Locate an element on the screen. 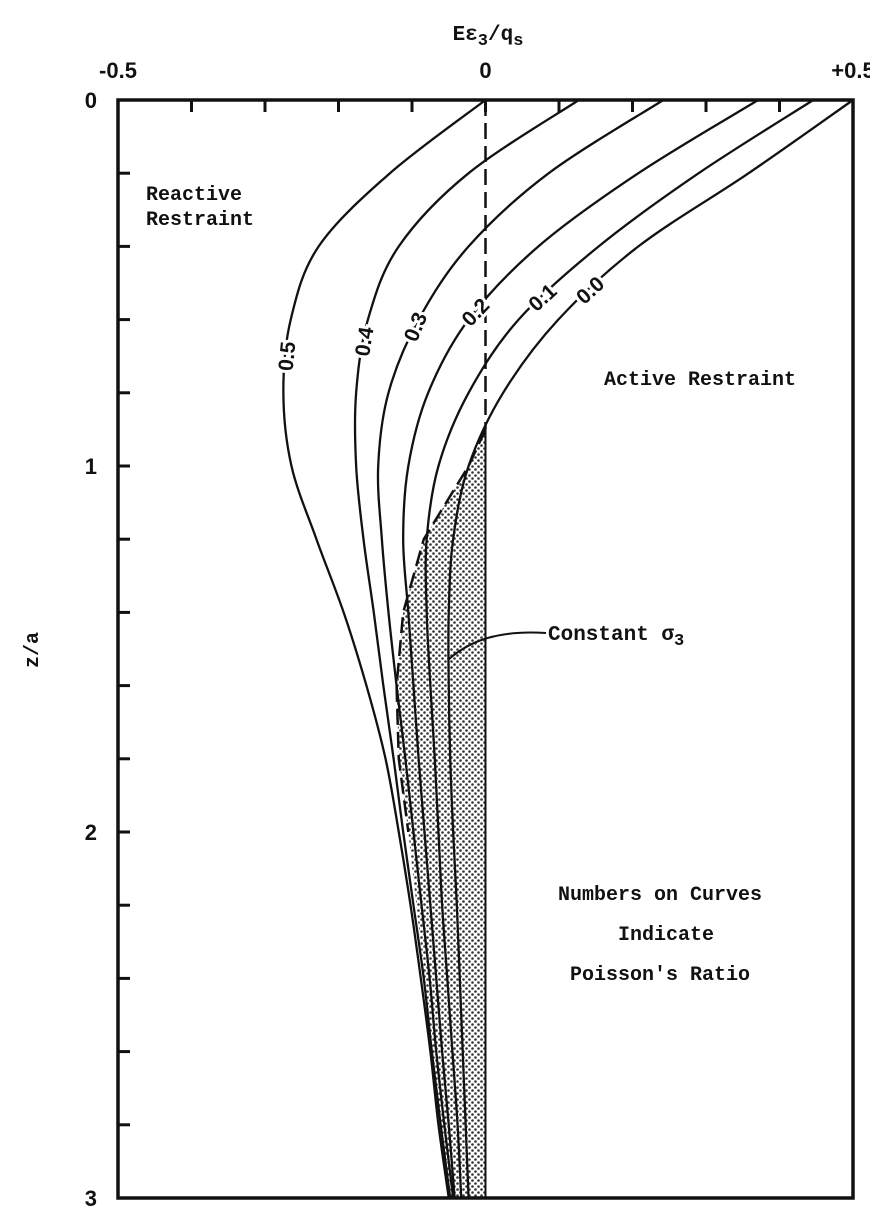  curve-label: 0.0 is located at coordinates (590, 290).